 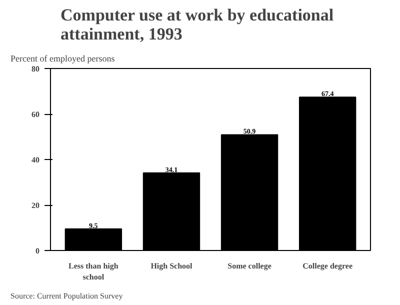 What do you see at coordinates (36, 114) in the screenshot?
I see `y-tick-label: 60` at bounding box center [36, 114].